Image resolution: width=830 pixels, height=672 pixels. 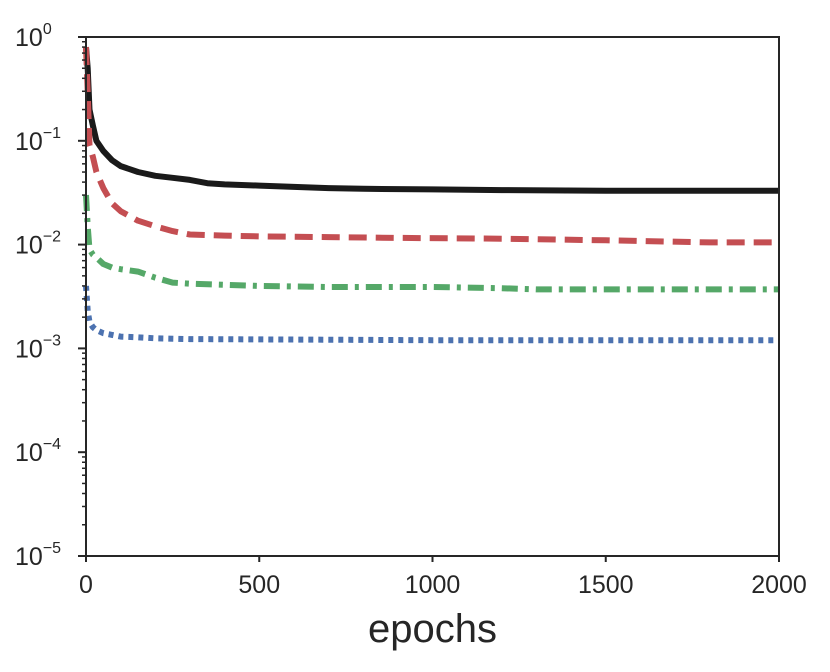 What do you see at coordinates (38, 140) in the screenshot?
I see `y-tick-label: 10⁻¹` at bounding box center [38, 140].